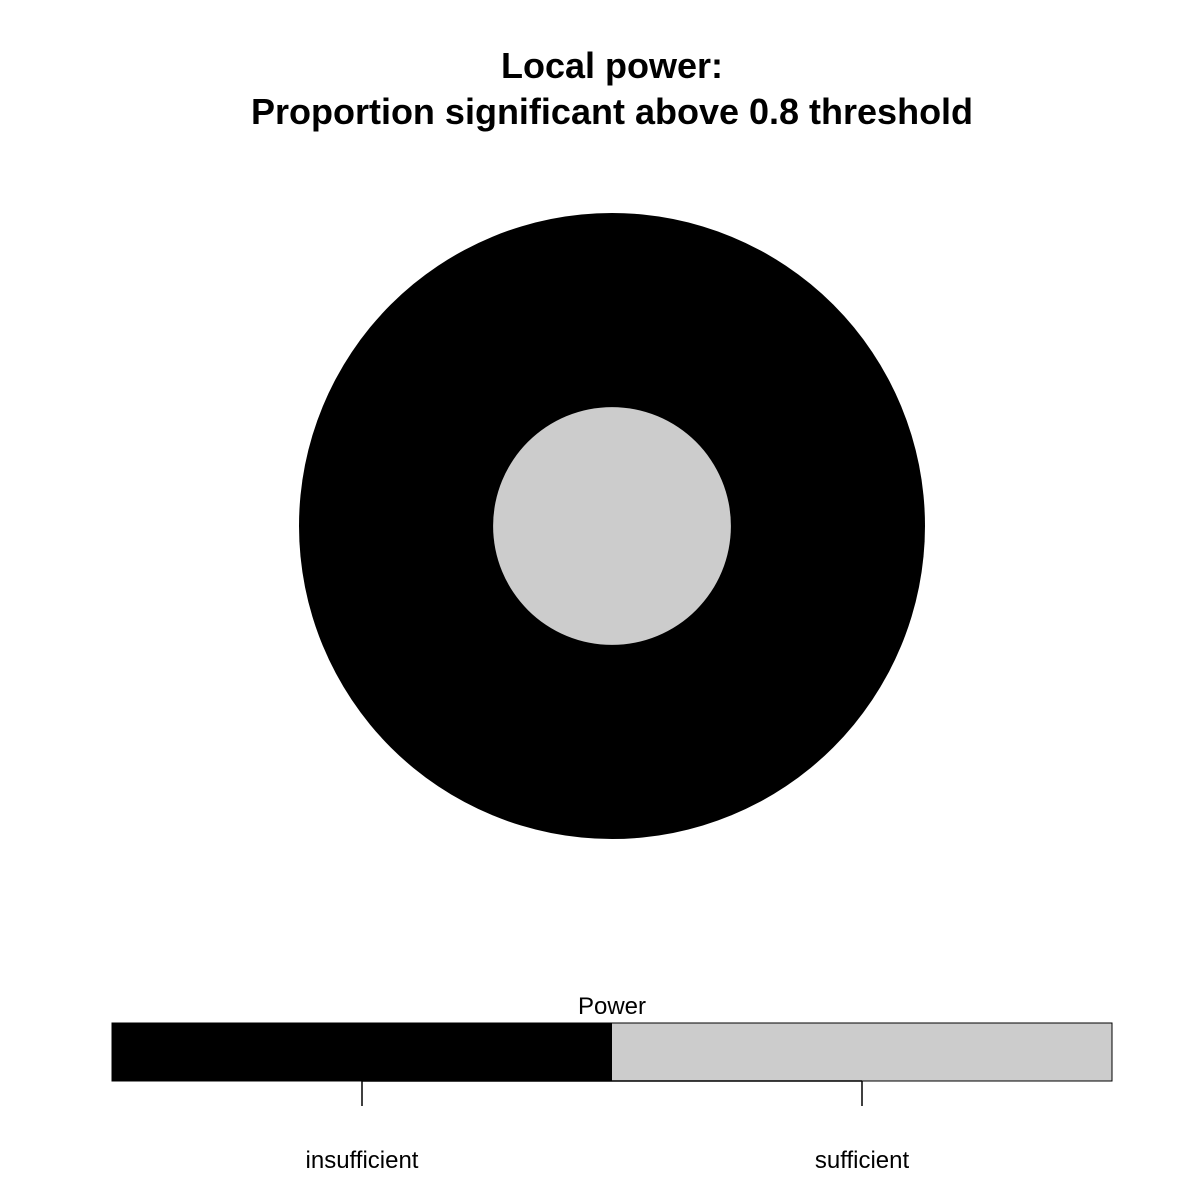 The height and width of the screenshot is (1202, 1200). What do you see at coordinates (862, 1160) in the screenshot?
I see `legend-tick-label-sufficient: sufficient` at bounding box center [862, 1160].